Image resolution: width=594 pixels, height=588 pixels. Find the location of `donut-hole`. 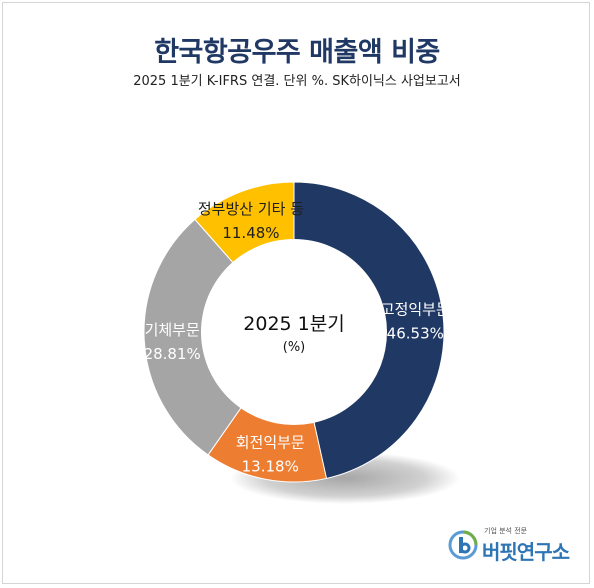

donut-hole is located at coordinates (294, 332).